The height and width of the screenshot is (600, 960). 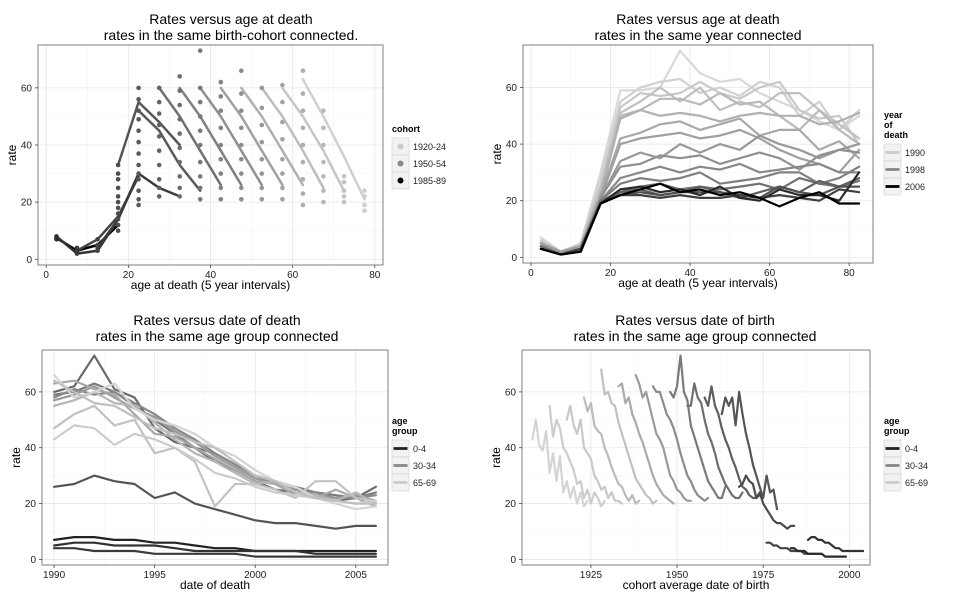 I want to click on legend-label: 30-34, so click(x=916, y=466).